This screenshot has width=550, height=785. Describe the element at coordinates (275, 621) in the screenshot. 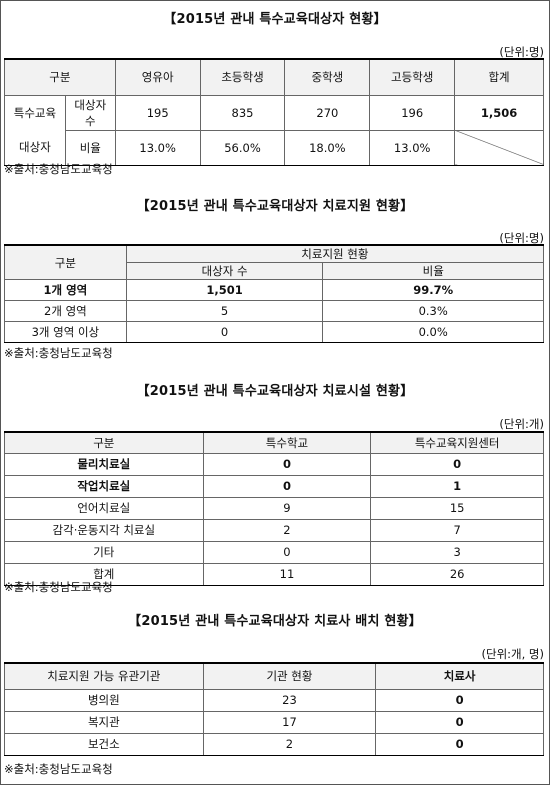

I see `table4-title: 【2015년 관내 특수교육대상자 치료사 배치 현황】` at that location.